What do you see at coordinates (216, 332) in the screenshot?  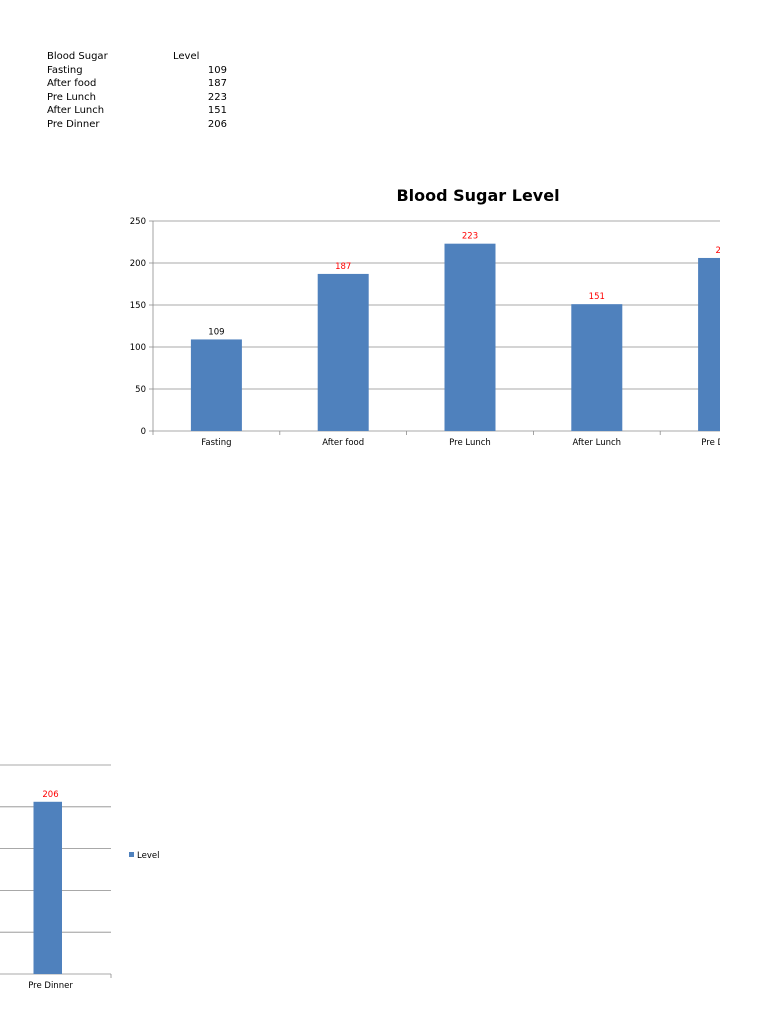 I see `data-label: 109` at bounding box center [216, 332].